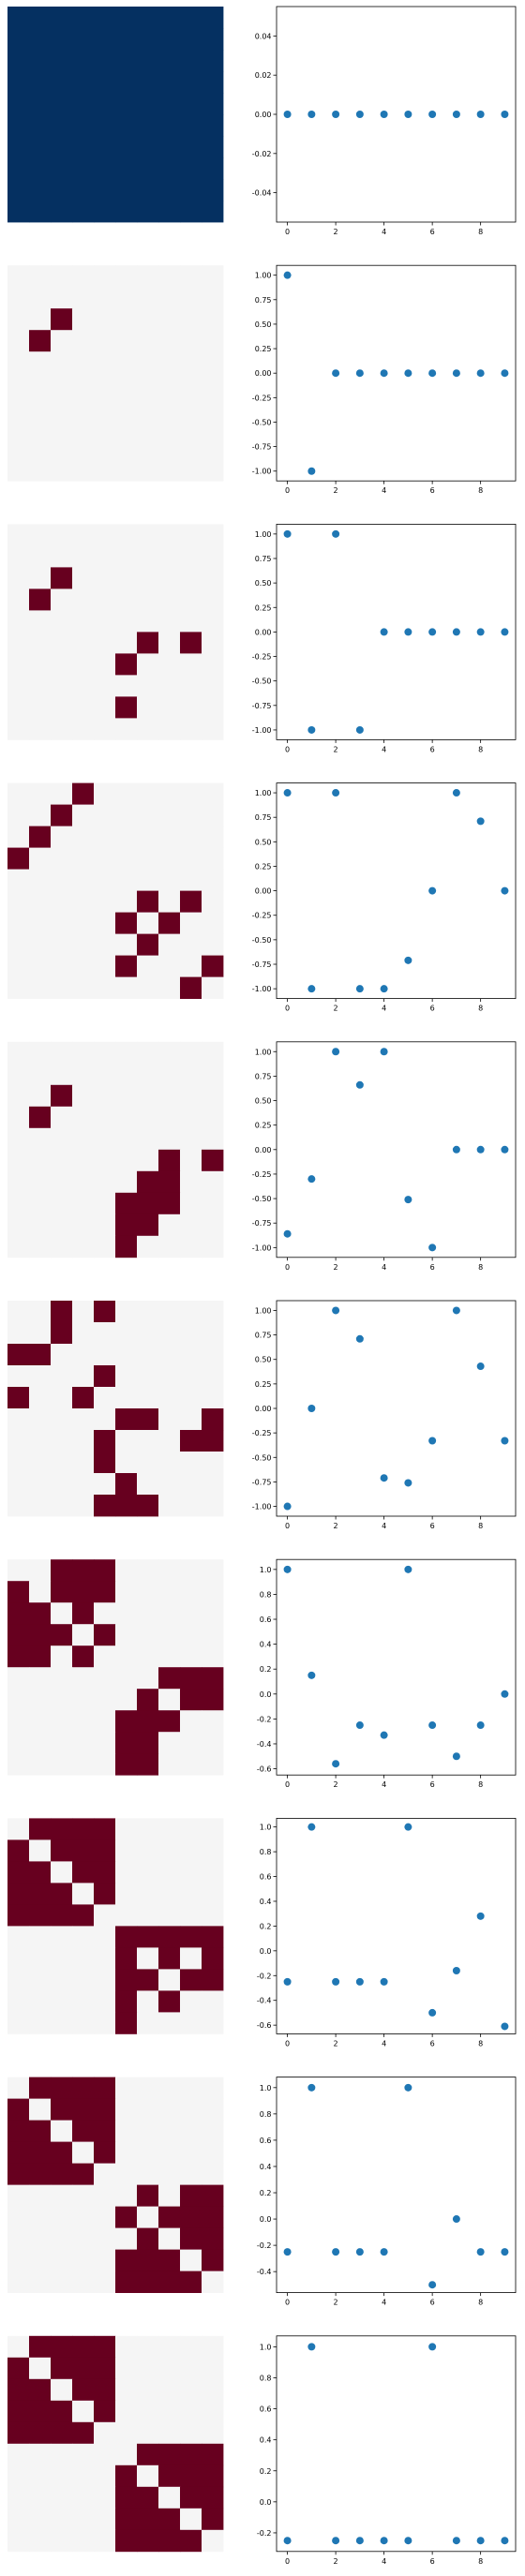 The image size is (525, 2576). I want to click on y-tick-label: 0.4, so click(266, 2440).